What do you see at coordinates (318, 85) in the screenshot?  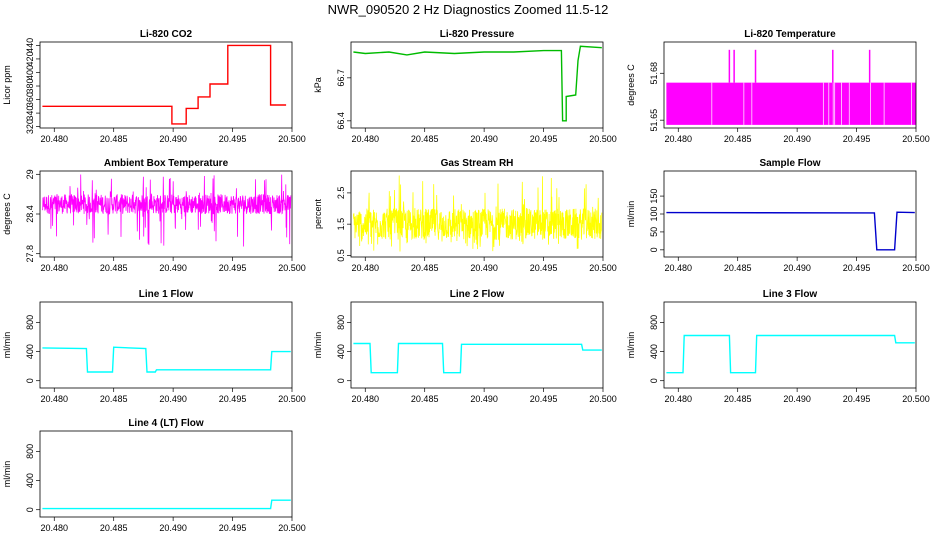 I see `y-axis-label: kPa` at bounding box center [318, 85].